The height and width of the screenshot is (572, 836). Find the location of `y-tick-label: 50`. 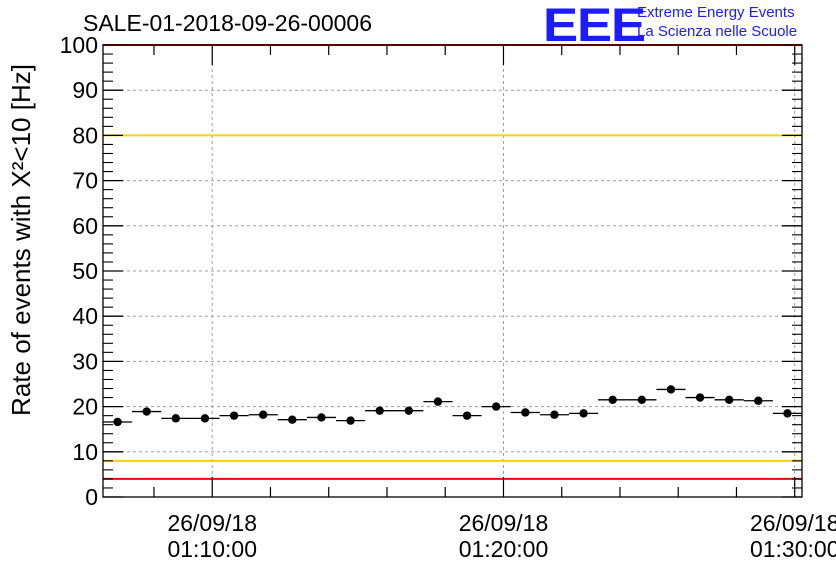

y-tick-label: 50 is located at coordinates (85, 271).